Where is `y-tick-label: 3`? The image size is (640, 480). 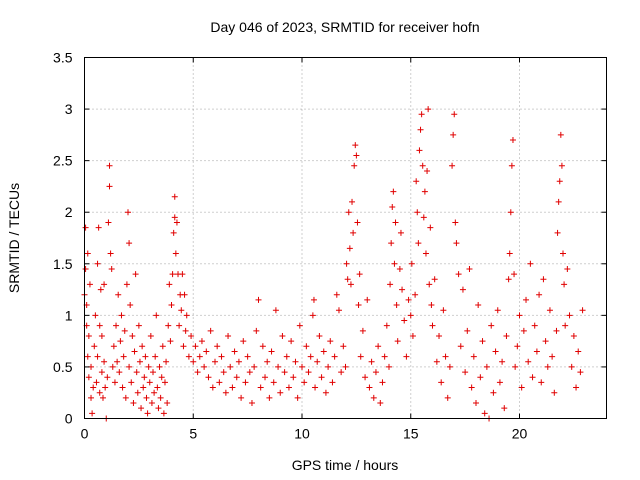
y-tick-label: 3 is located at coordinates (69, 109).